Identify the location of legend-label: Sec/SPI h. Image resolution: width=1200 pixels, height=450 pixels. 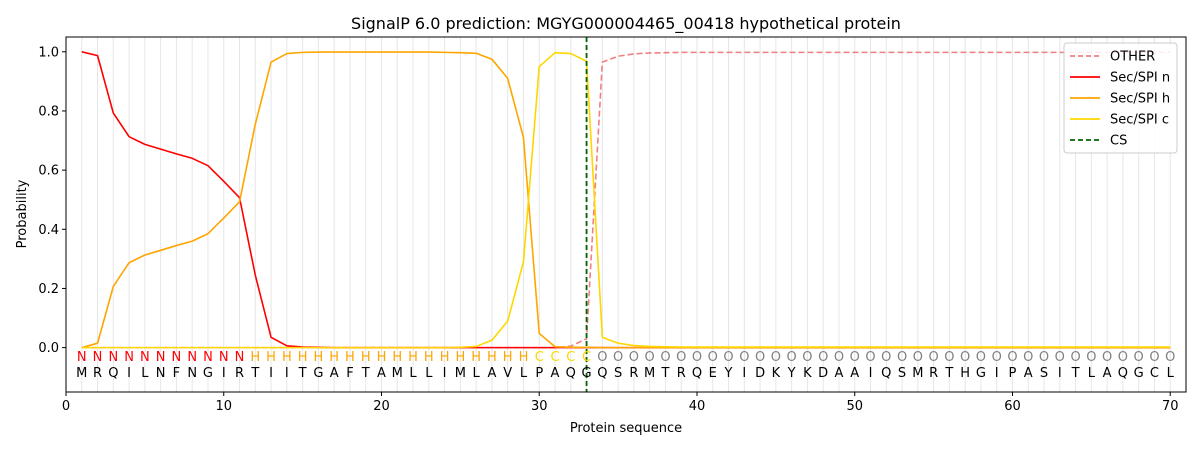
(1140, 99).